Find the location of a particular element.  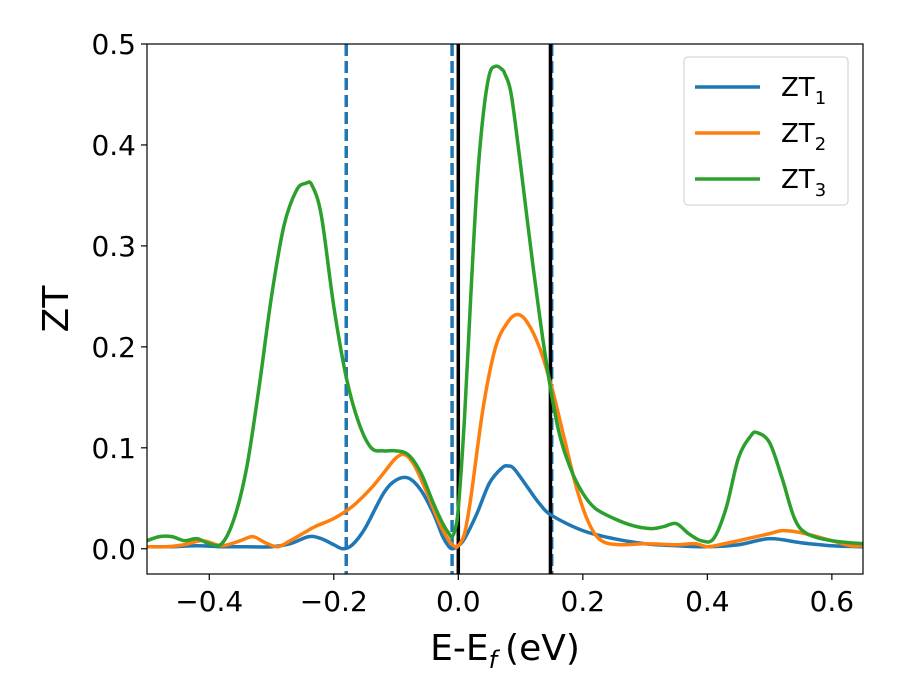

x-tick-label: 0.0 is located at coordinates (458, 601).